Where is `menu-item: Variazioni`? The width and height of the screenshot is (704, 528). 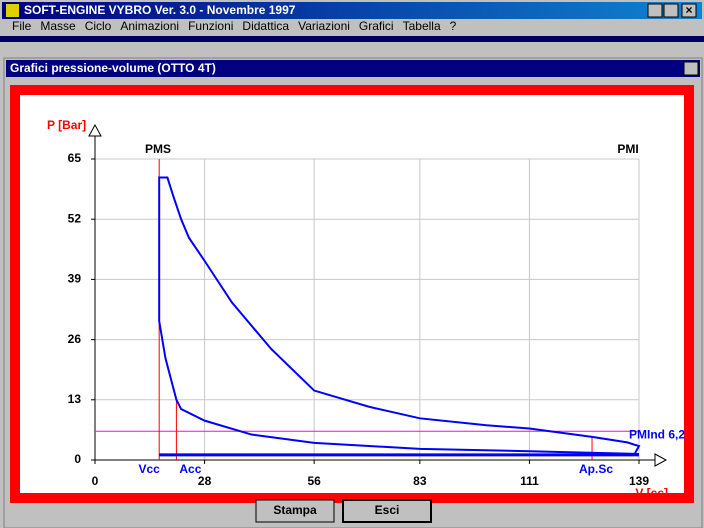
menu-item: Variazioni is located at coordinates (324, 26).